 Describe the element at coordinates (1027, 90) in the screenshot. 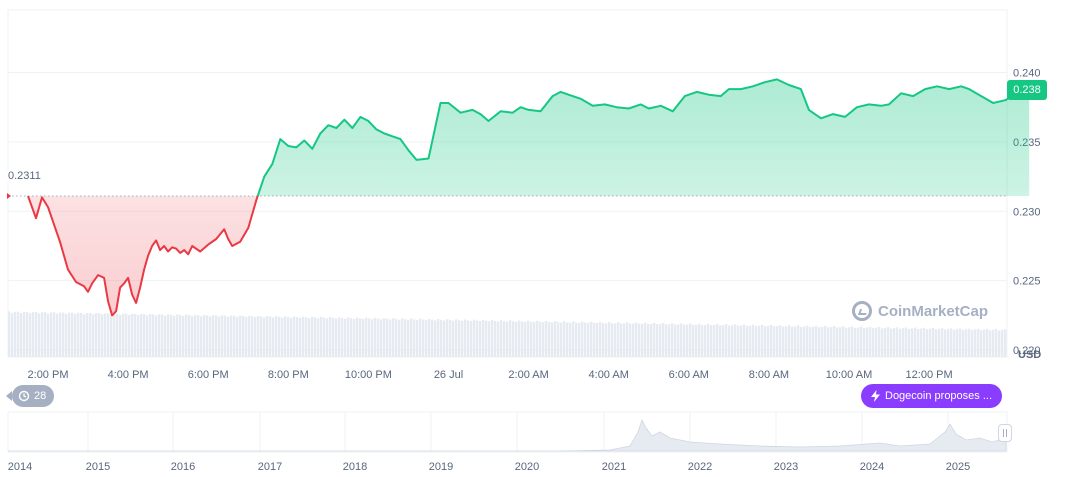

I see `current-price-badge: 0.238` at that location.